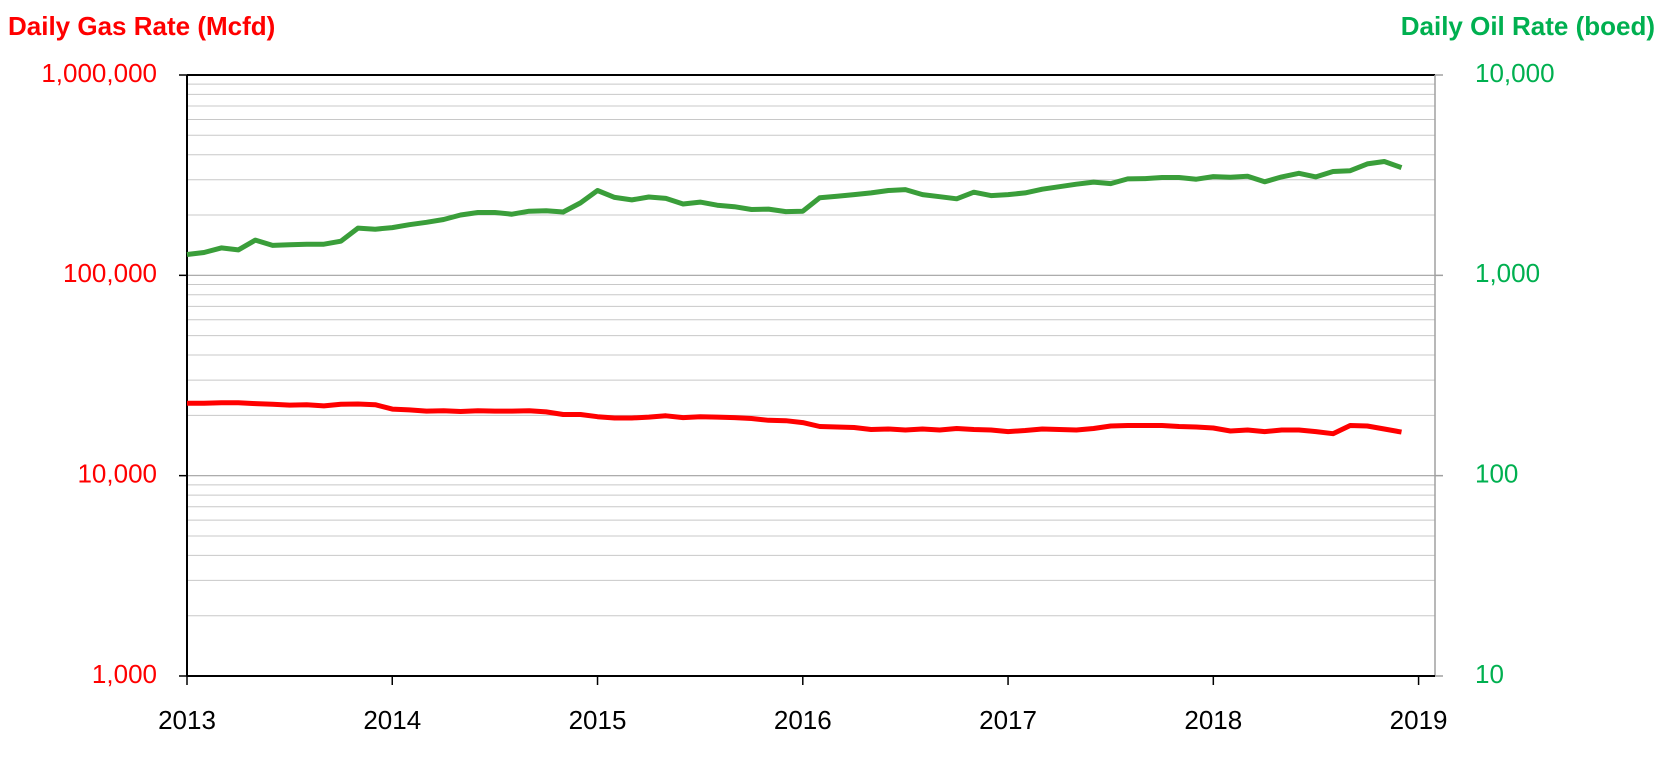 The image size is (1663, 784). I want to click on x-tick-label: 2019, so click(1419, 720).